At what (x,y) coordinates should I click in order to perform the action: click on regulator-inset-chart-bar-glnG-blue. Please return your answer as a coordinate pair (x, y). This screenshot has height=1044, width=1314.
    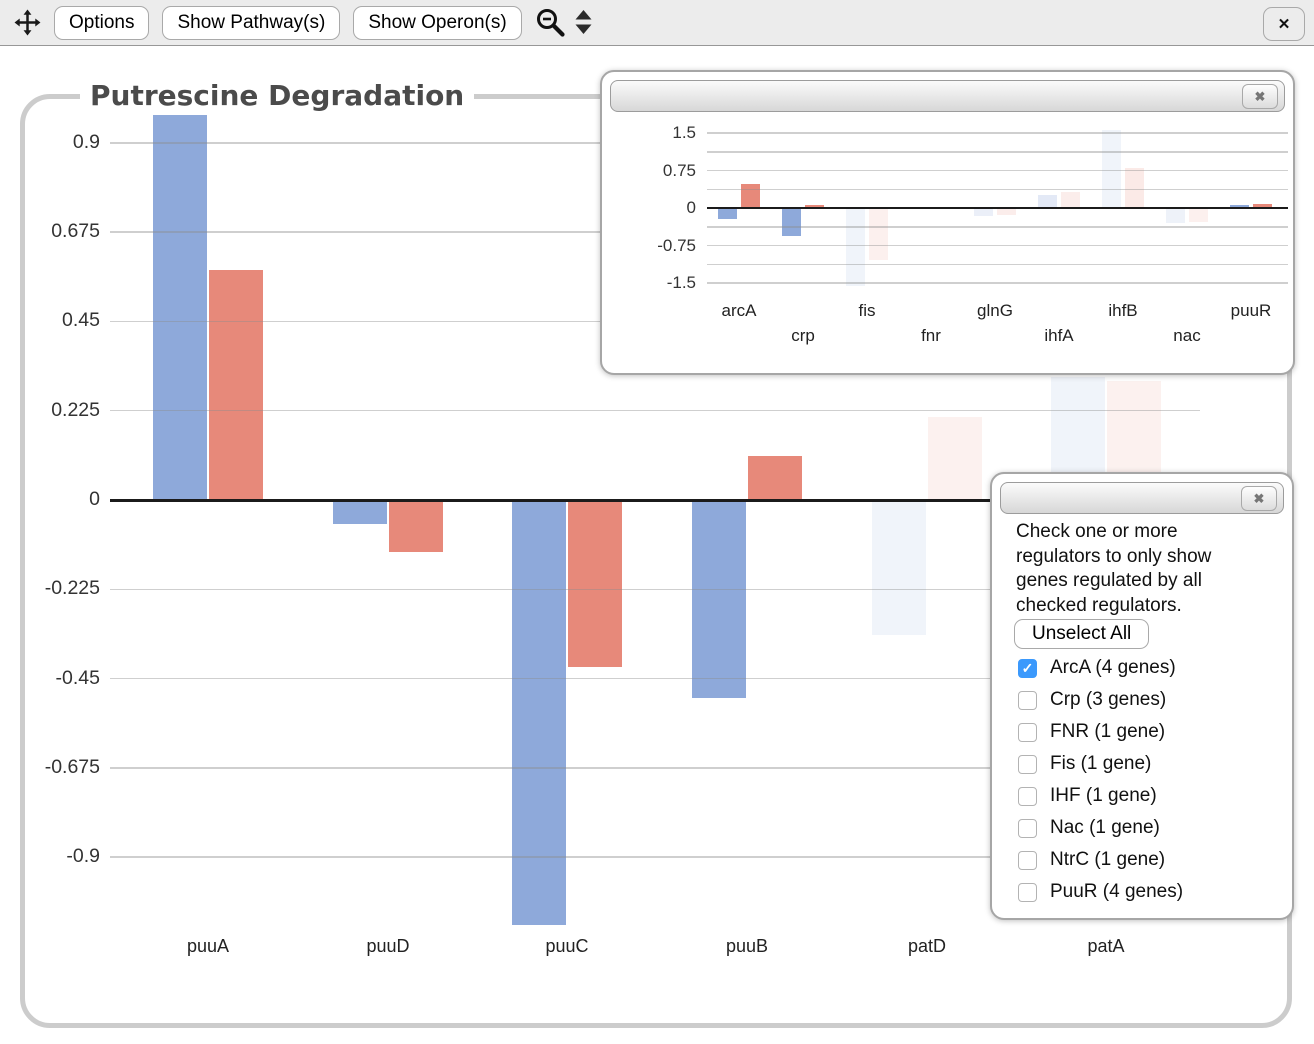
    Looking at the image, I should click on (983, 212).